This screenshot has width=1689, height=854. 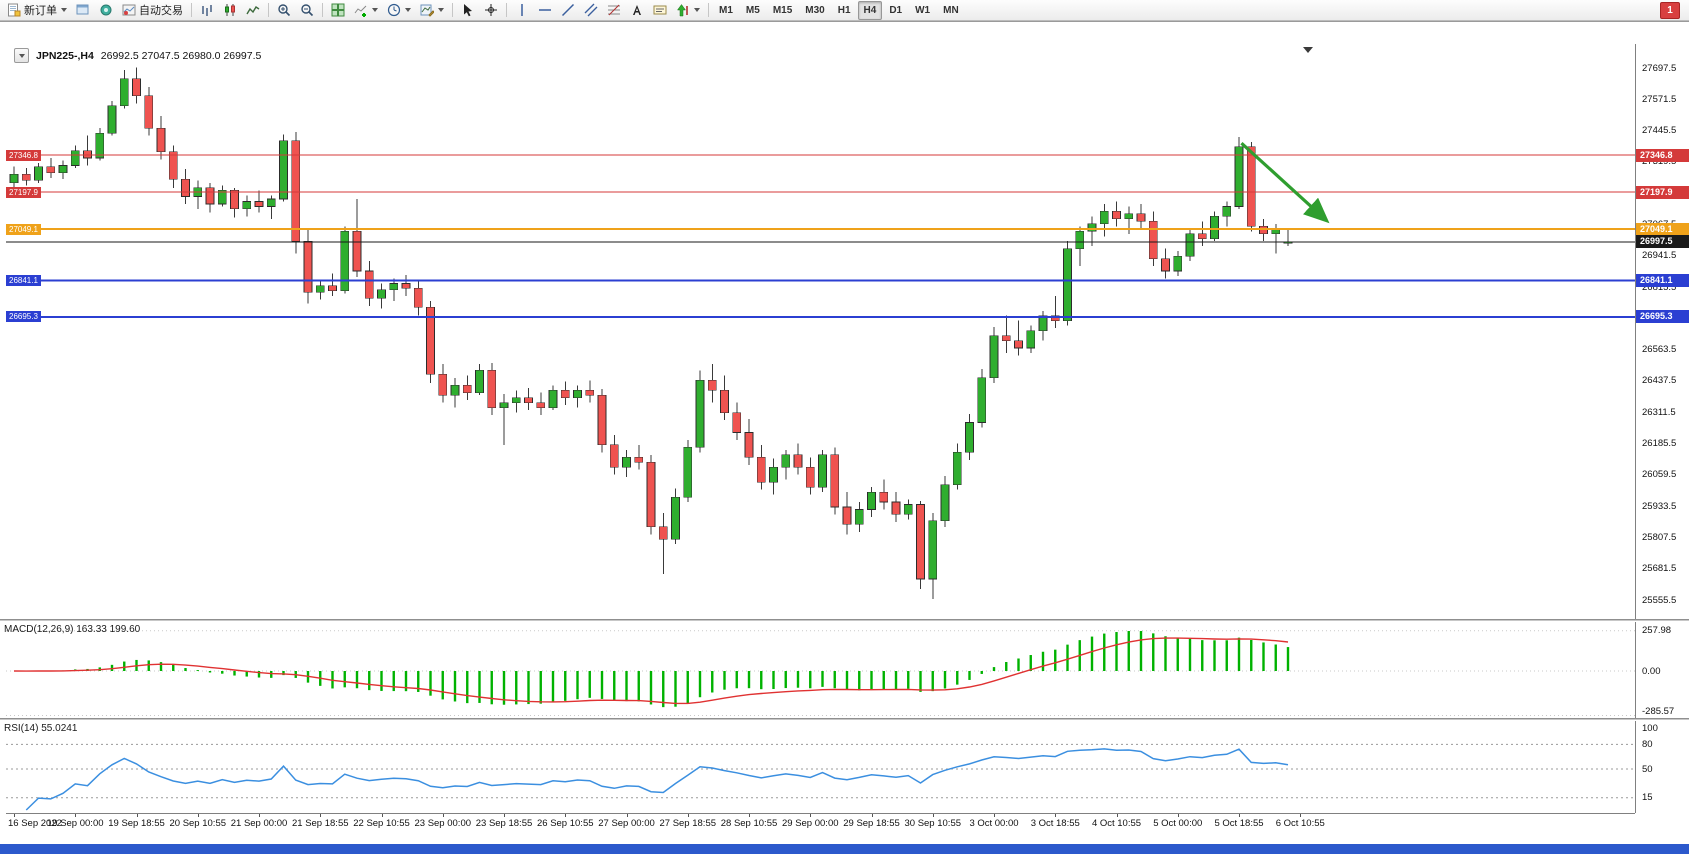 What do you see at coordinates (637, 10) in the screenshot?
I see `text-button` at bounding box center [637, 10].